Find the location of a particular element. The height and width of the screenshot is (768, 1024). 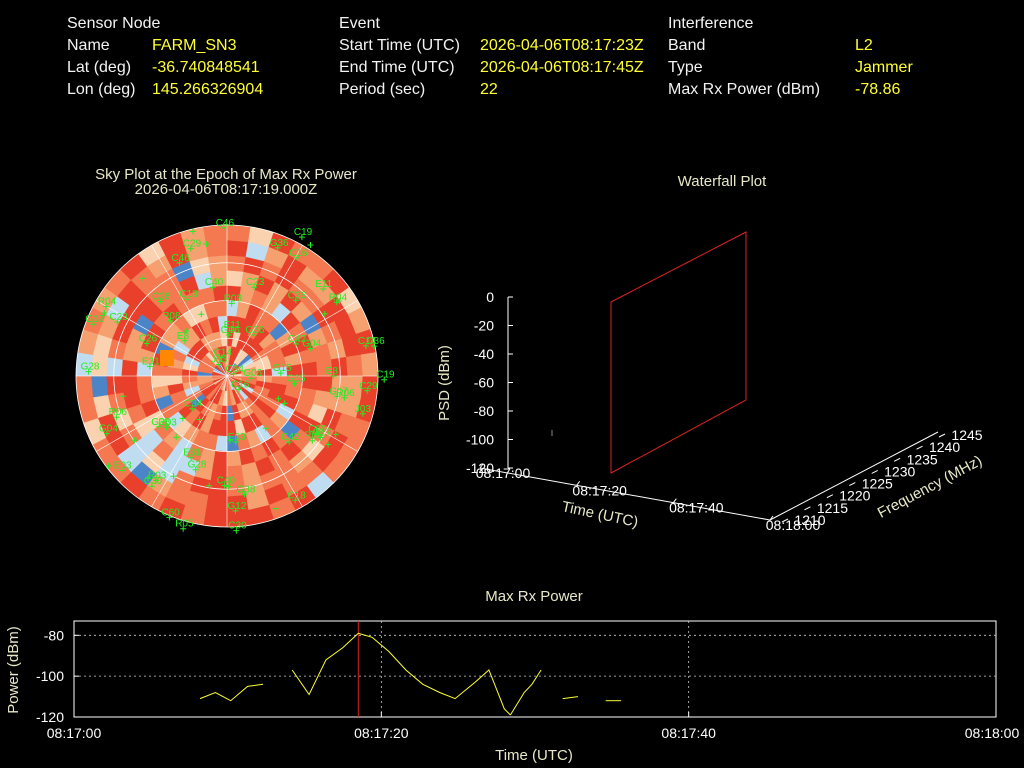

satellite-label: G38 is located at coordinates (246, 489).